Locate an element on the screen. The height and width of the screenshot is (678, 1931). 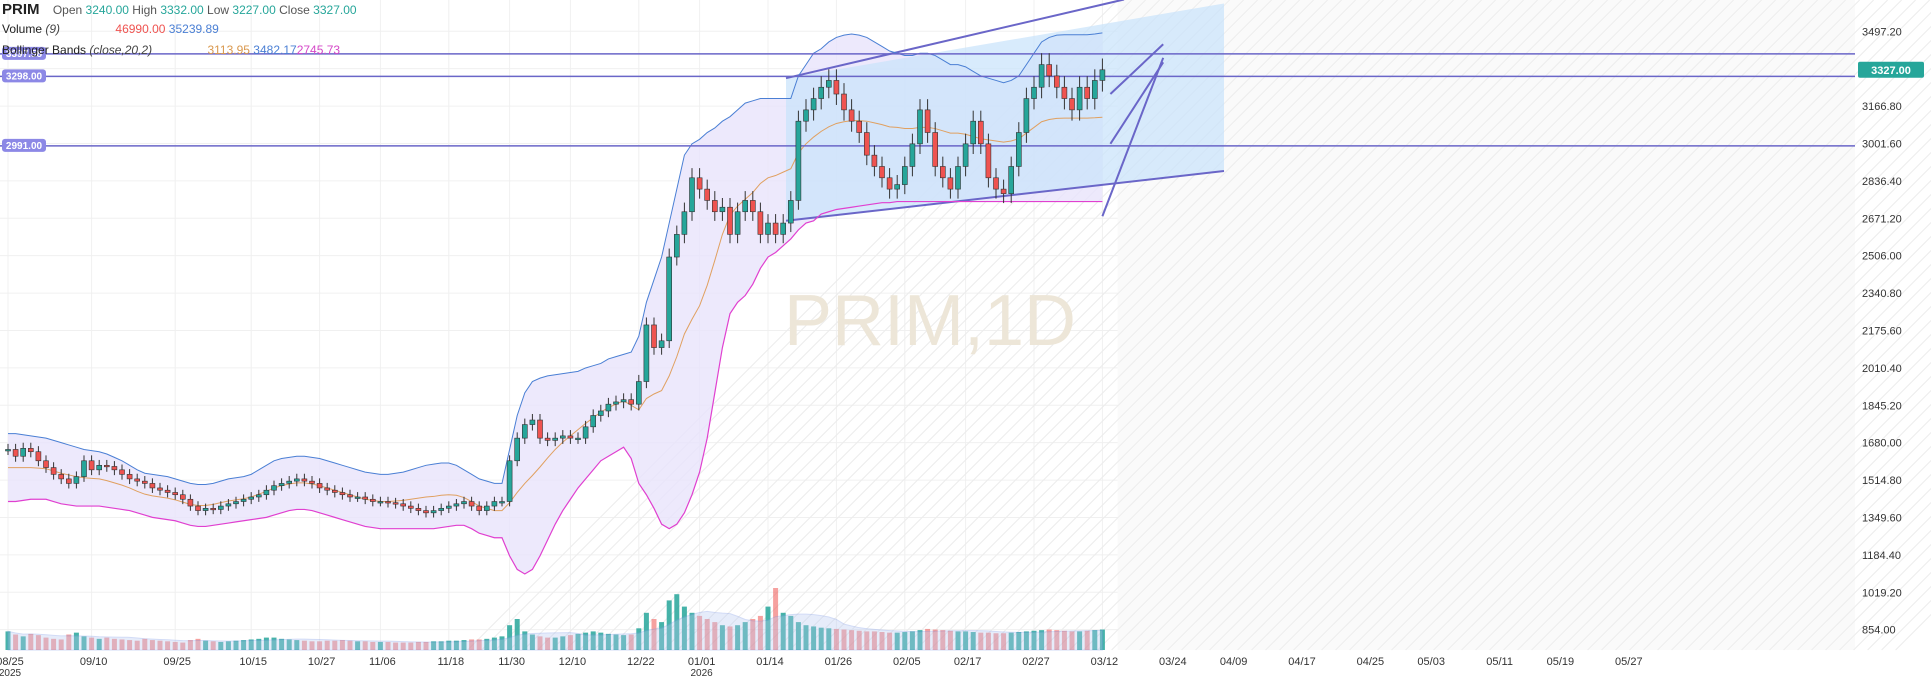
channel-lower-line is located at coordinates (1005, 196).